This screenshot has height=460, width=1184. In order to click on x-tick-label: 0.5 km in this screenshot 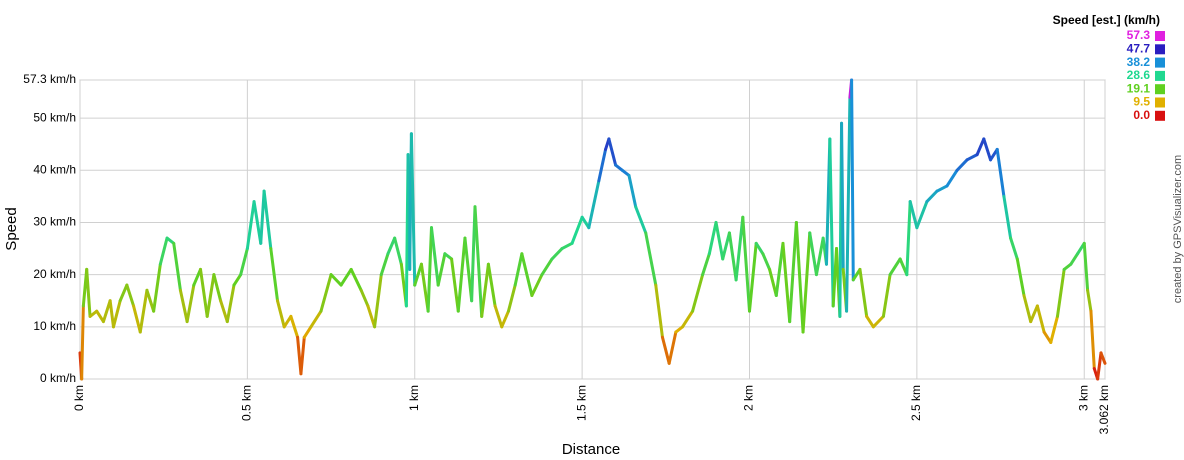, I will do `click(247, 403)`.